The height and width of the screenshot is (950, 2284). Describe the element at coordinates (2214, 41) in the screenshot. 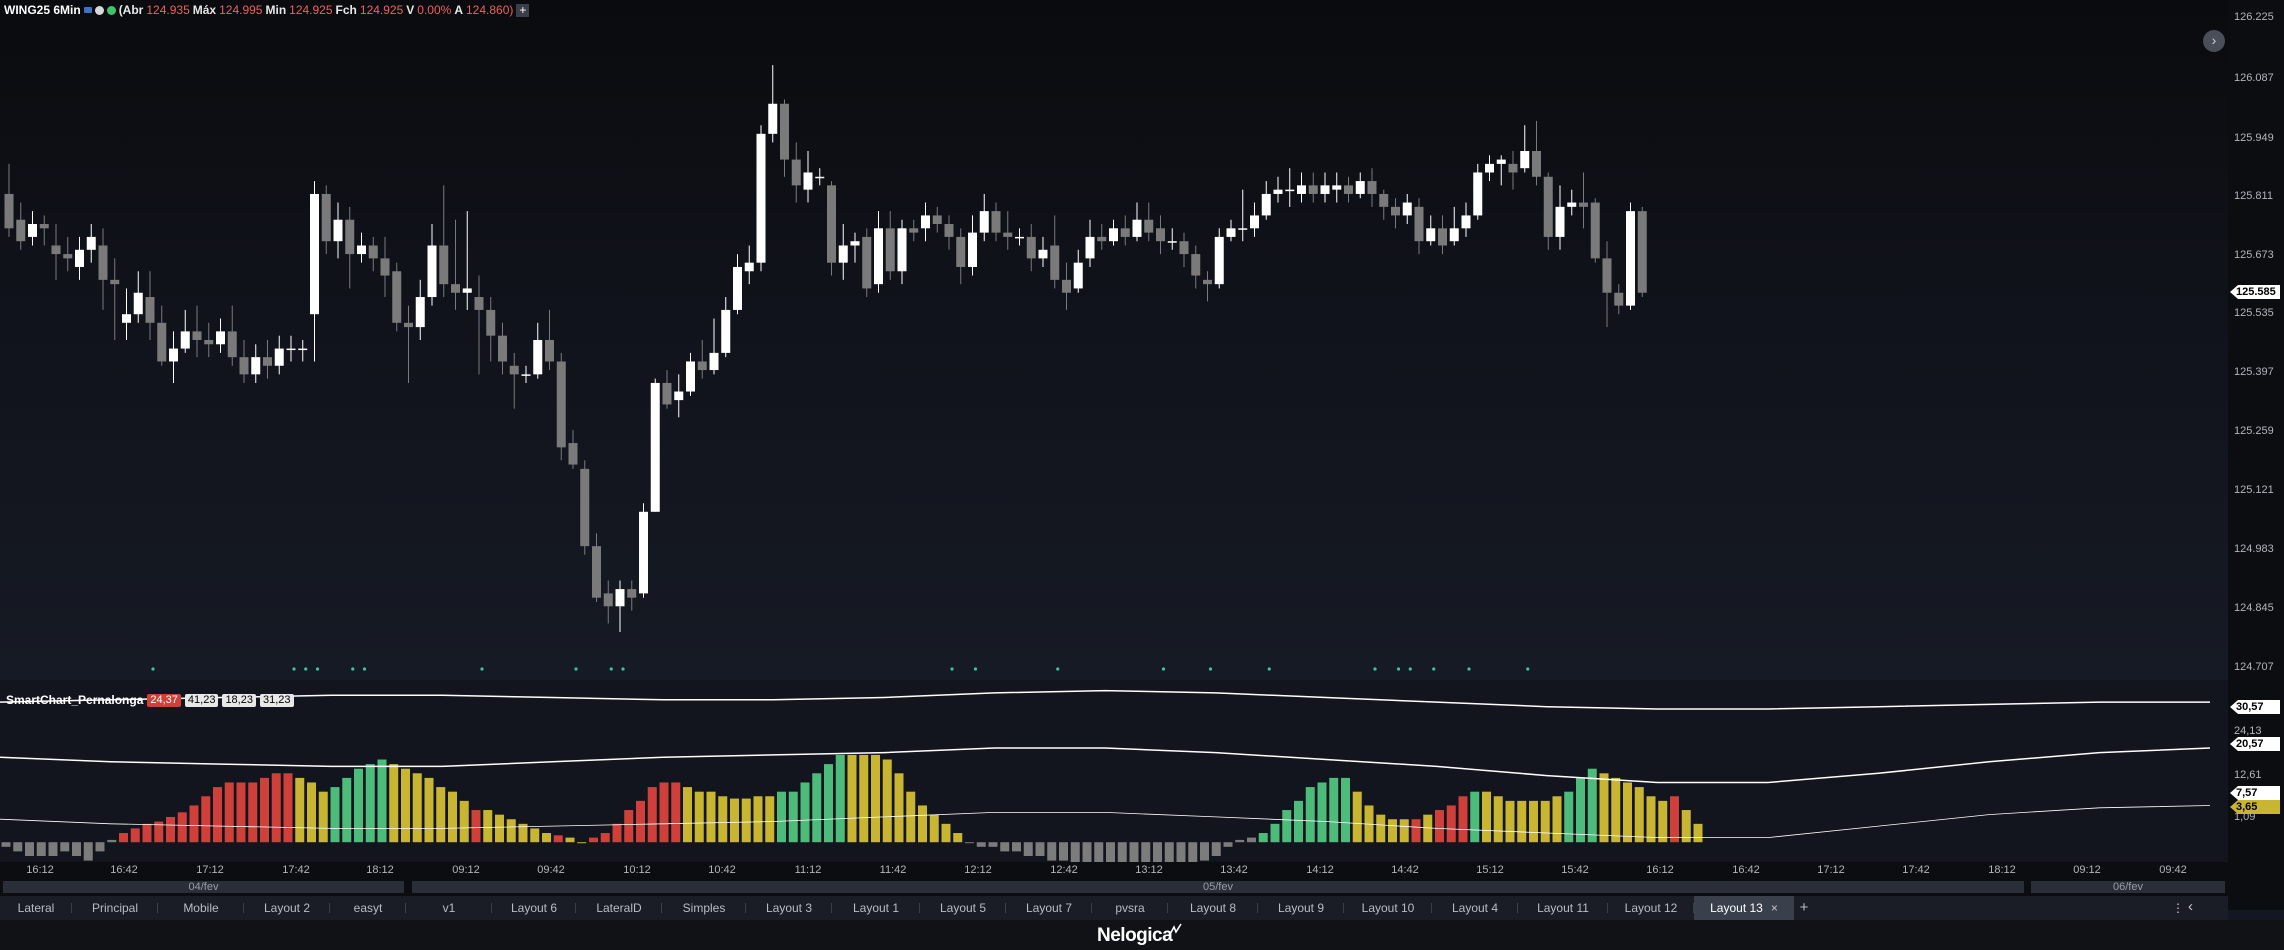

I see `scroll-right-icon: ›` at that location.